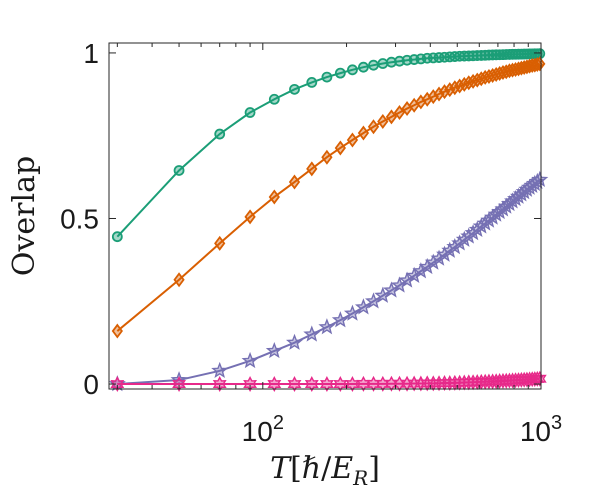 The image size is (599, 497). I want to click on series-hexagram, so click(328, 381).